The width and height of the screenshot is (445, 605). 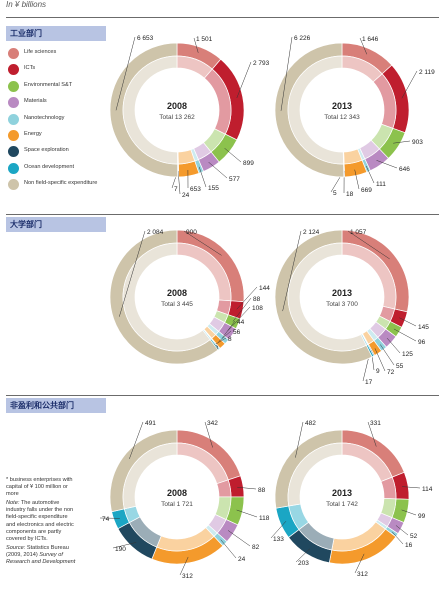 What do you see at coordinates (58, 105) in the screenshot?
I see `legend-item-materials: Materials` at bounding box center [58, 105].